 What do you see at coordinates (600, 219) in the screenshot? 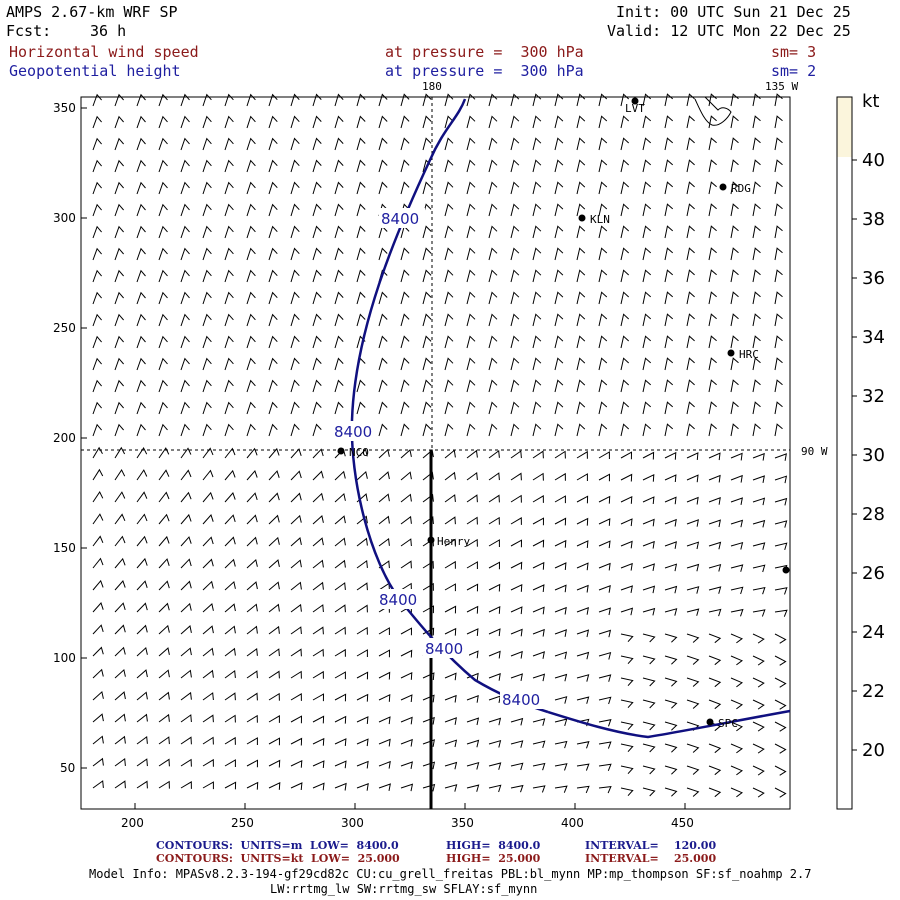
I see `station-label-kln: KLN` at bounding box center [600, 219].